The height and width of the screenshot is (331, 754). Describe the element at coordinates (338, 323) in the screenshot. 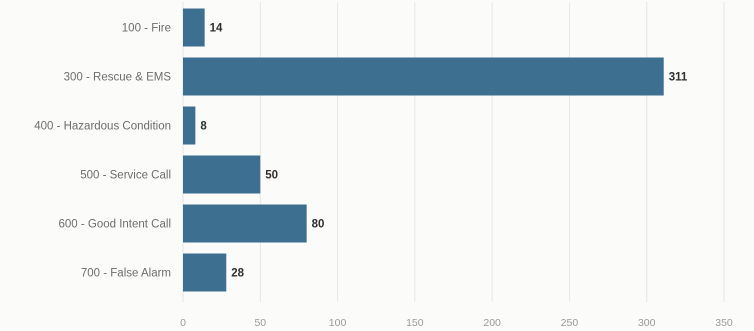

I see `x-tick-label: 100` at that location.